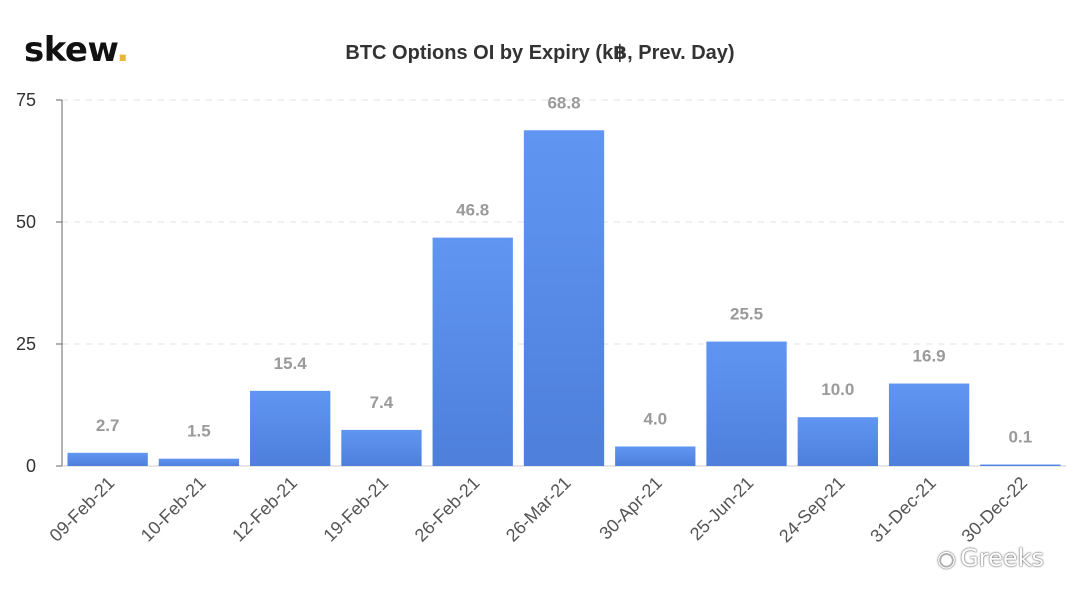  Describe the element at coordinates (655, 418) in the screenshot. I see `value-label: 4.0` at that location.